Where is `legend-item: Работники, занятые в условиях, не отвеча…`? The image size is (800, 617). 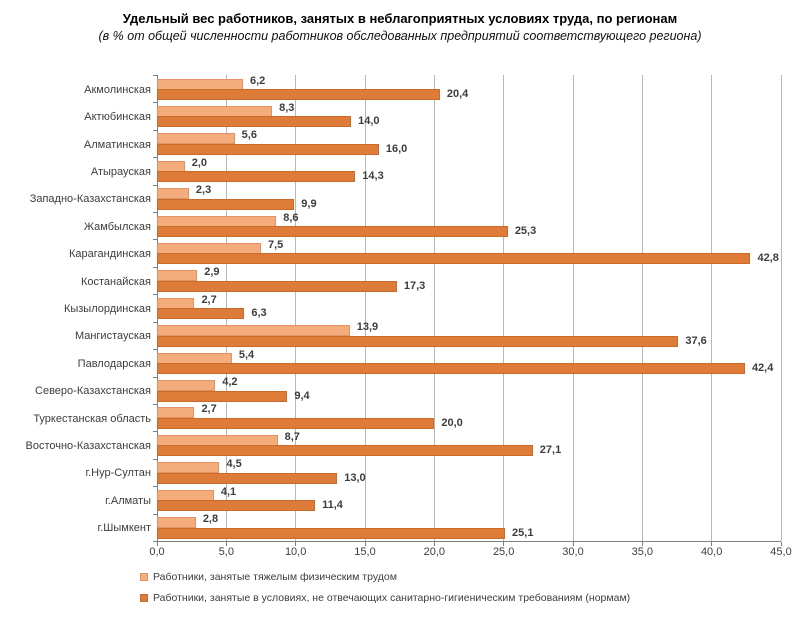
legend-item: Работники, занятые в условиях, не отвеча… is located at coordinates (385, 598).